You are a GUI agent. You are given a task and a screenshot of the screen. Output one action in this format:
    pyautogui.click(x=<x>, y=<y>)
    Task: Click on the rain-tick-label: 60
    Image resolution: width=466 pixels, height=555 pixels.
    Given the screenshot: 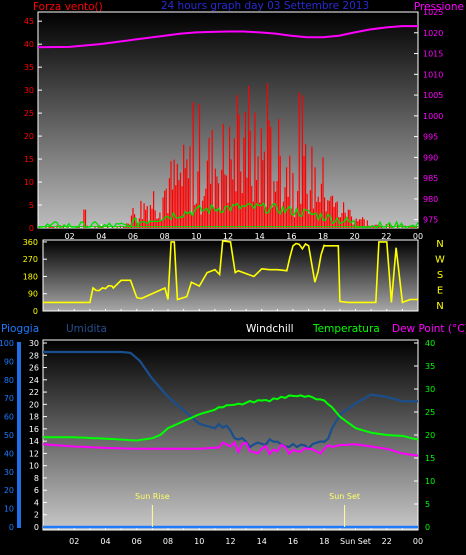 What is the action you would take?
    pyautogui.click(x=9, y=417)
    